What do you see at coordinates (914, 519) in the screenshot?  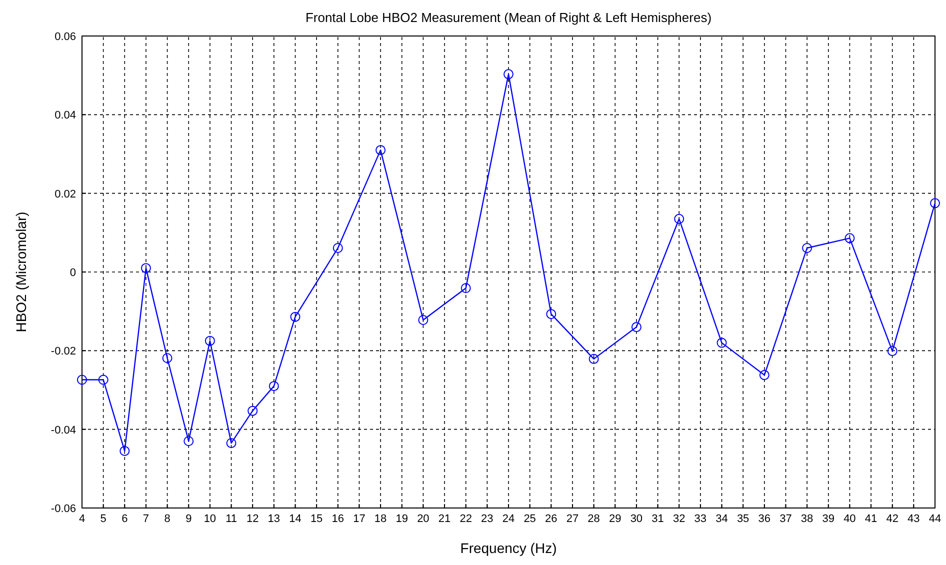 I see `x-tick-label: 43` at bounding box center [914, 519].